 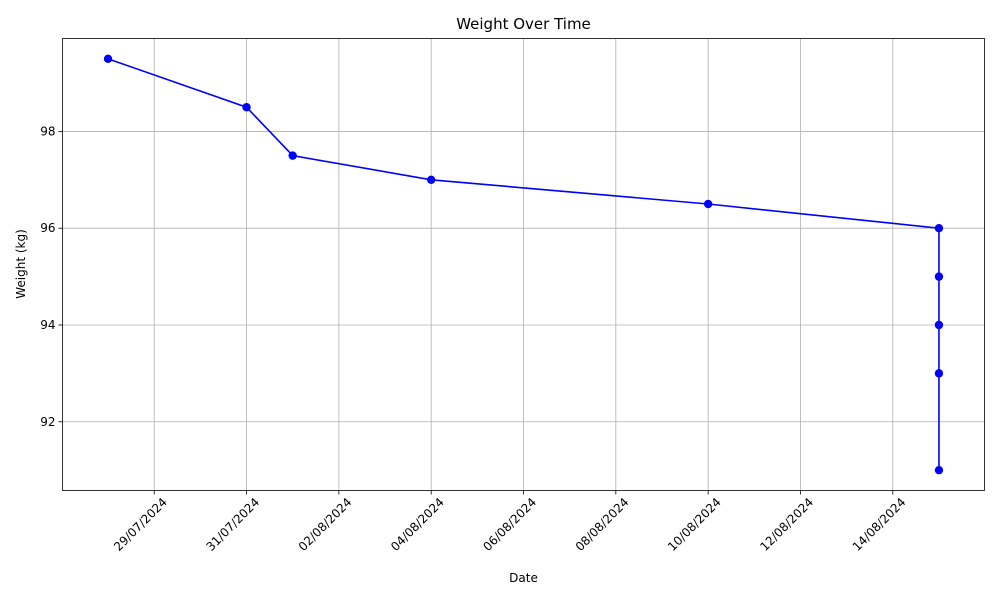 I want to click on y-tick-label: 92, so click(x=47, y=422).